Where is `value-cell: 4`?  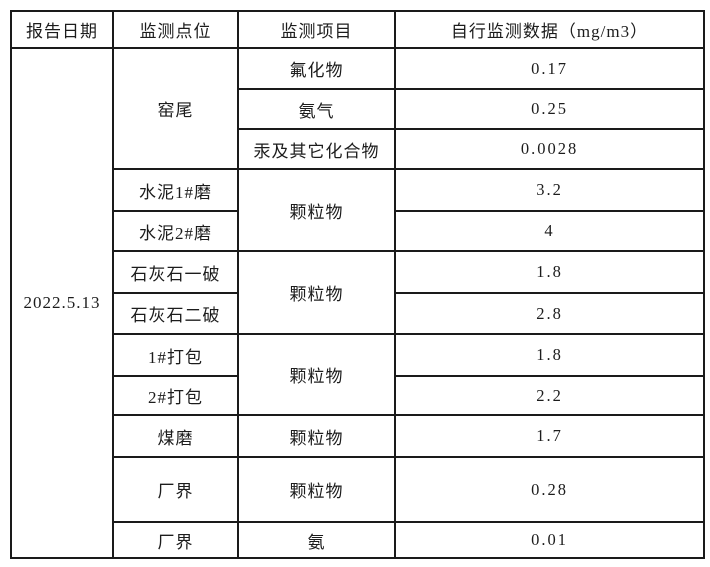 value-cell: 4 is located at coordinates (549, 231).